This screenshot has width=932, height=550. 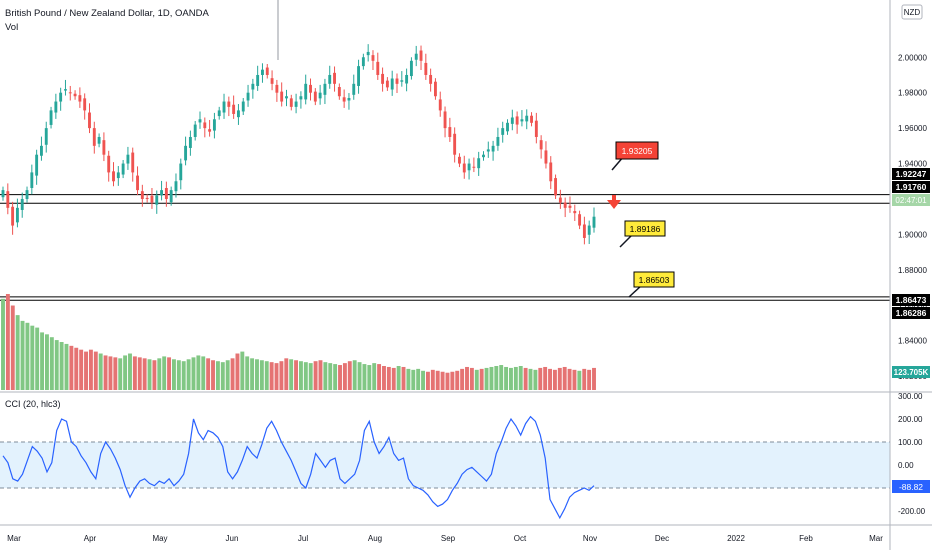 I want to click on cci-tick-label: 300.00, so click(x=910, y=396).